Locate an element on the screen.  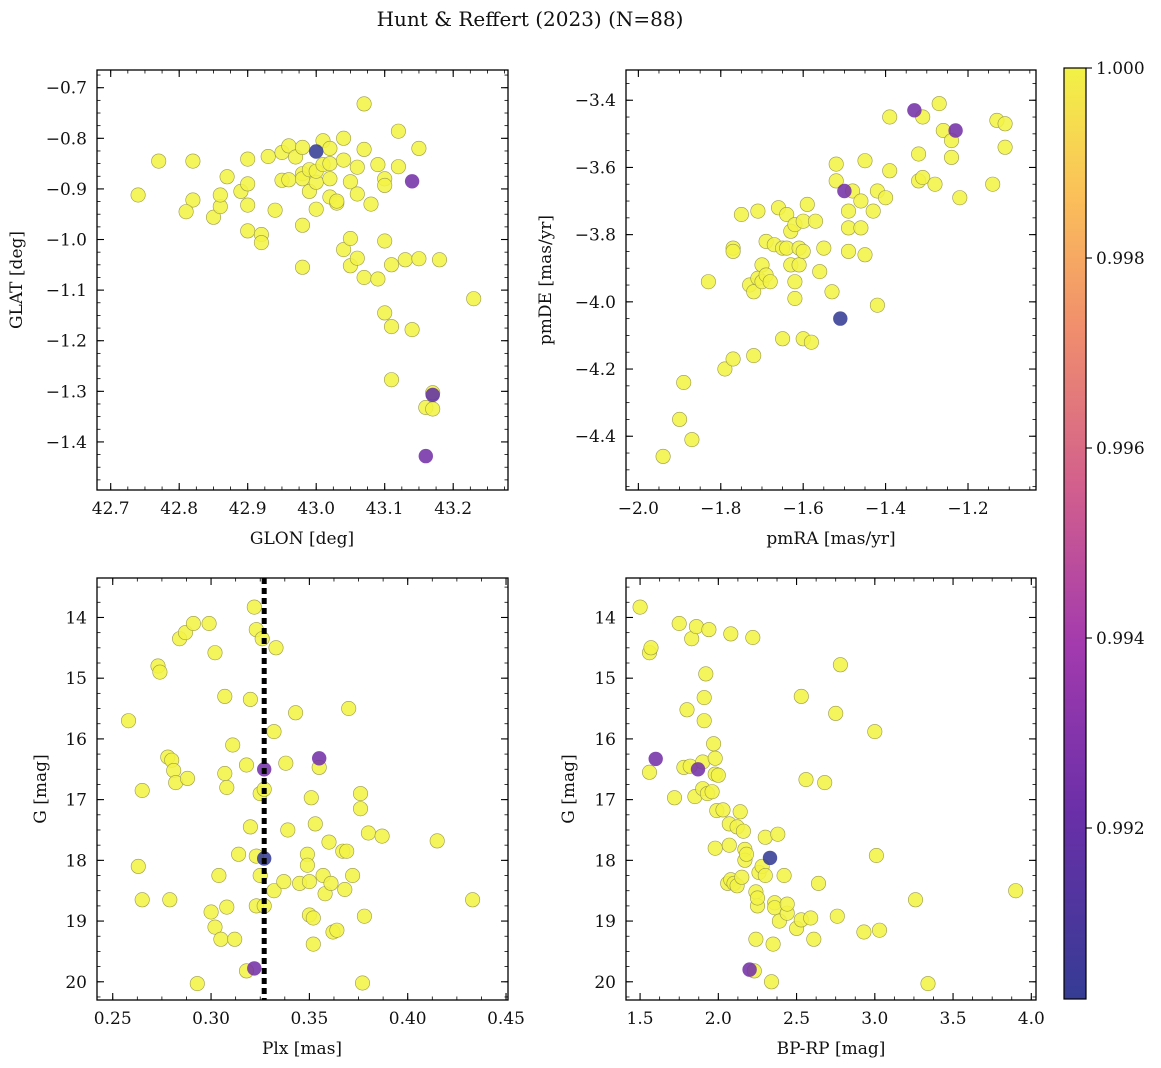
y-tick-label: −0.7 is located at coordinates (66, 89).